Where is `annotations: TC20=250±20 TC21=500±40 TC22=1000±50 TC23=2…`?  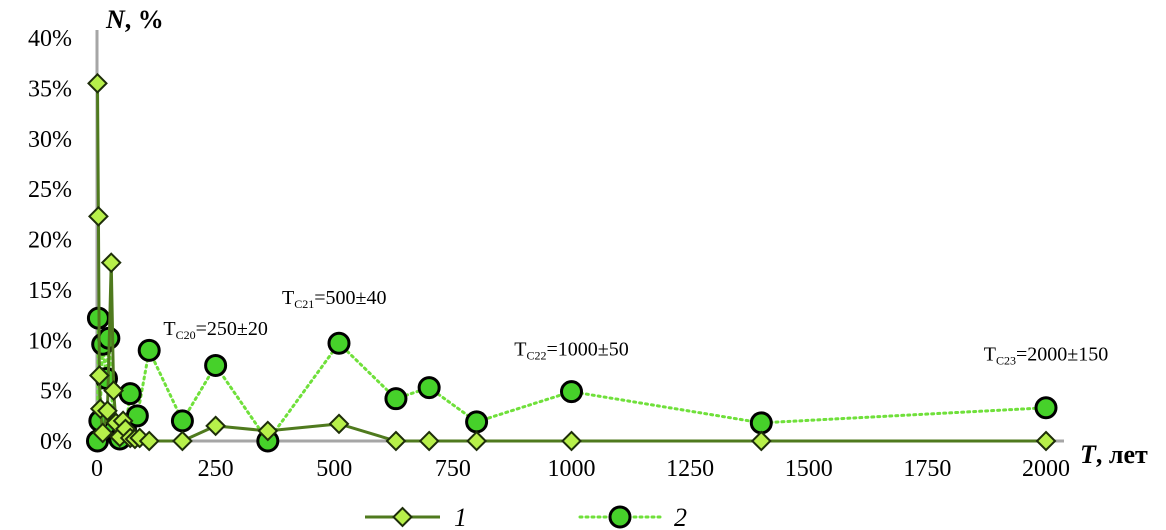
annotations: TC20=250±20 TC21=500±40 TC22=1000±50 TC23=2… is located at coordinates (635, 327).